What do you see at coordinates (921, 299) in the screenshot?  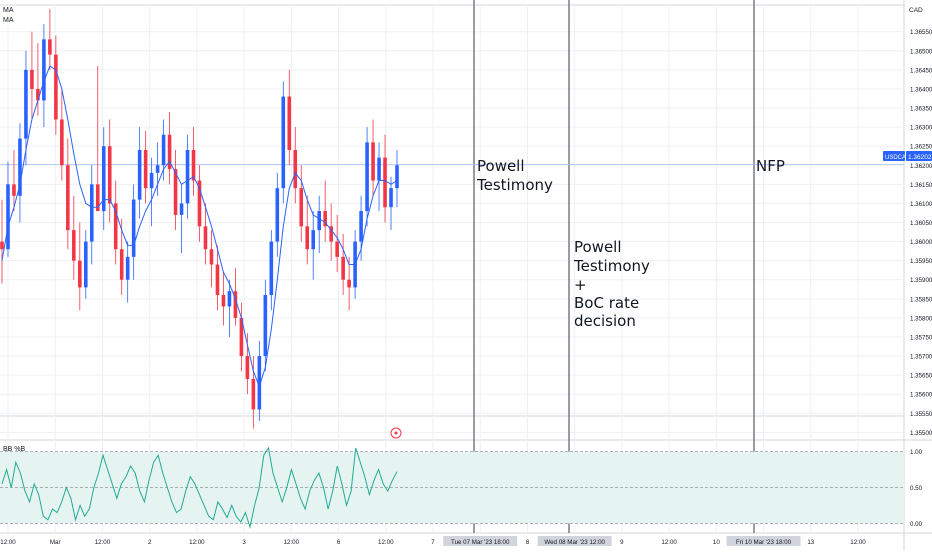 I see `price-tick-label: 1.35850` at bounding box center [921, 299].